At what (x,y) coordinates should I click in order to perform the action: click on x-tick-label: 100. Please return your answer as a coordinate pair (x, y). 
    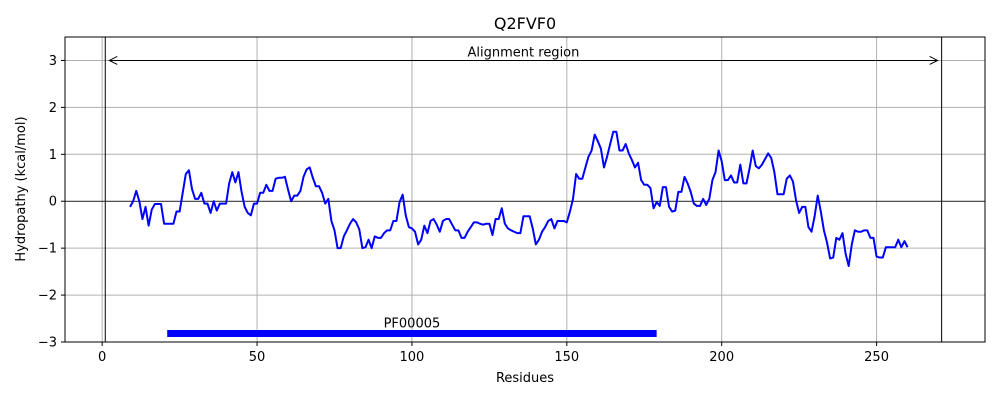
    Looking at the image, I should click on (412, 357).